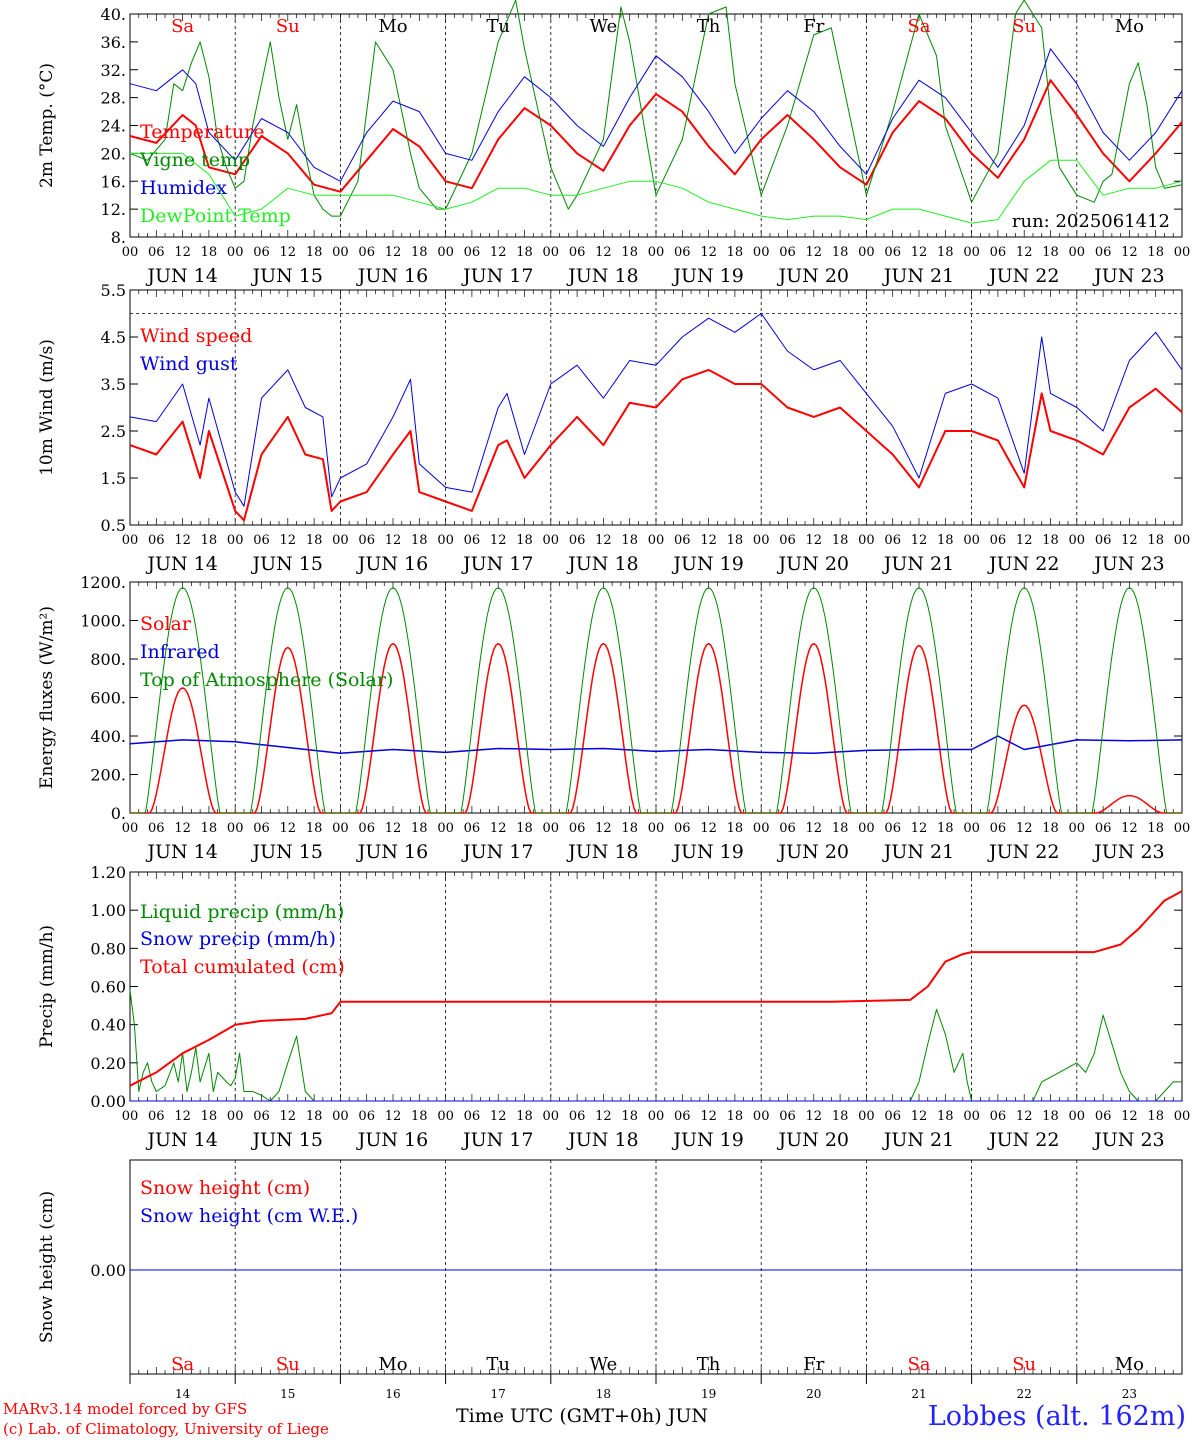 Image resolution: width=1194 pixels, height=1440 pixels. I want to click on wind-day-label: JUN 22, so click(1023, 564).